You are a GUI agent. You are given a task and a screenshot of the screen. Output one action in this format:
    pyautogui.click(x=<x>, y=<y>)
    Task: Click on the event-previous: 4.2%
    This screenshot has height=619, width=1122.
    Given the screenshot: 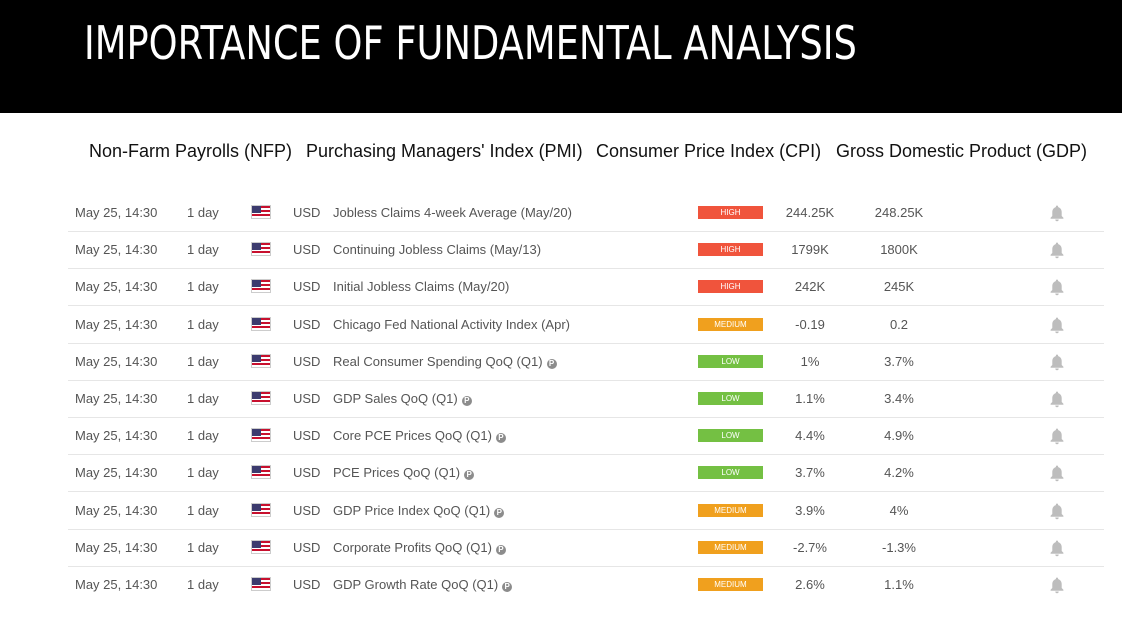 What is the action you would take?
    pyautogui.click(x=899, y=473)
    